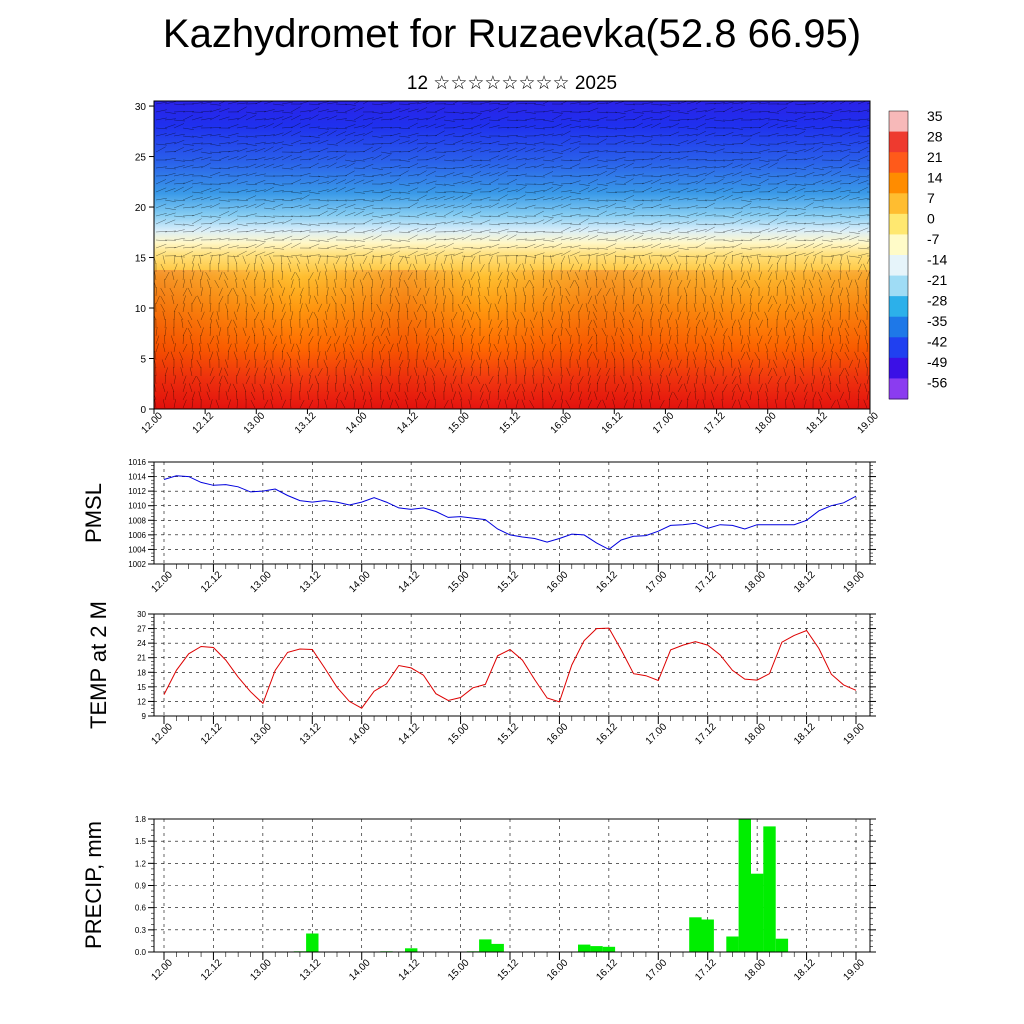  I want to click on heatmap-warm-overlay, so click(512, 339).